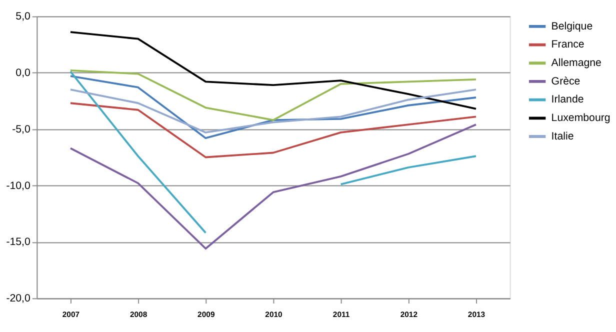  I want to click on legend-label: Grèce, so click(565, 81).